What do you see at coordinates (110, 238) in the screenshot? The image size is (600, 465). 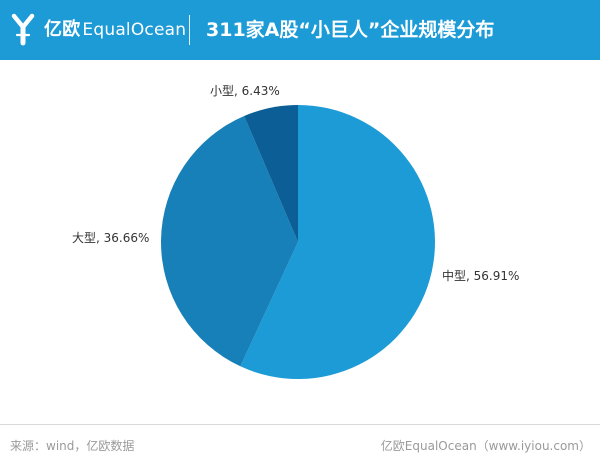 I see `data-label-2: 大型, 36.66%` at bounding box center [110, 238].